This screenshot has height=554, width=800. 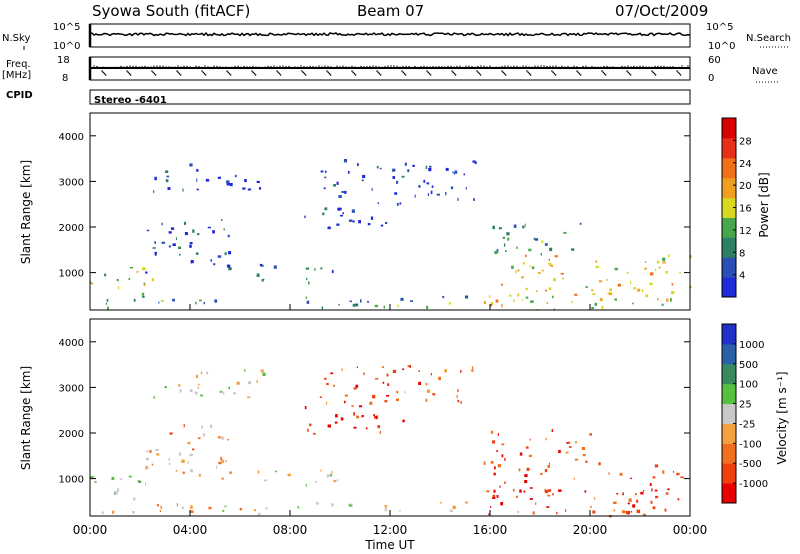 I want to click on velocity-colorbar-tick-label: -100, so click(x=750, y=444).